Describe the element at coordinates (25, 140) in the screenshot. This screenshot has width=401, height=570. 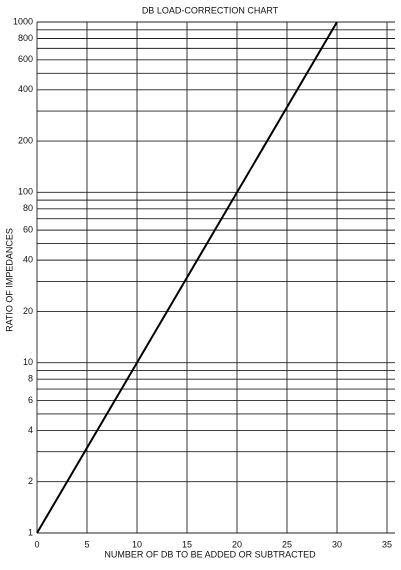
I see `y-tick-label: 200` at that location.